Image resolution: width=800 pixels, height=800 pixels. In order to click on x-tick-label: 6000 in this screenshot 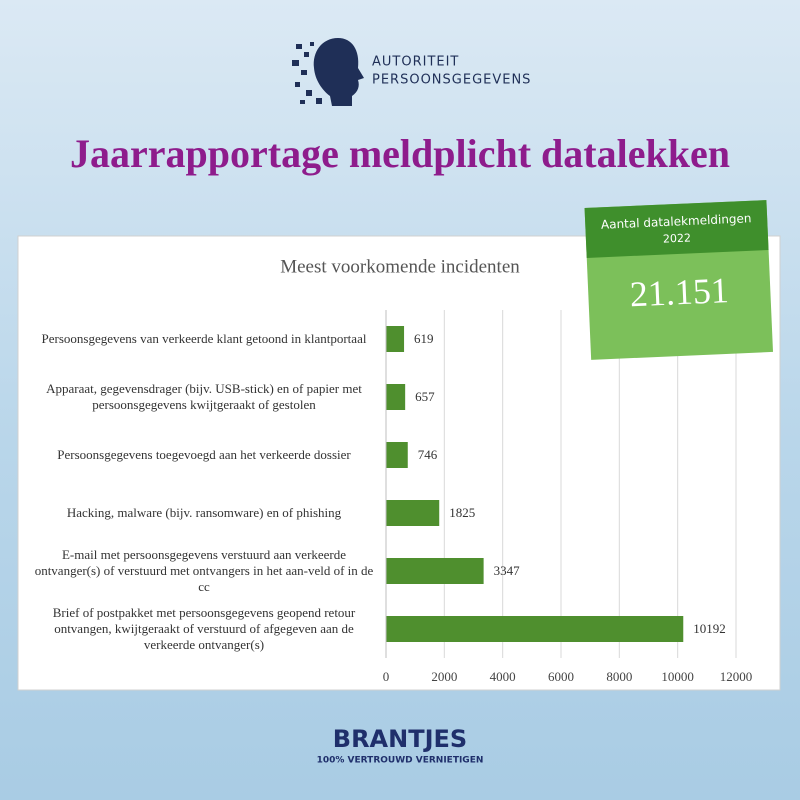, I will do `click(561, 676)`.